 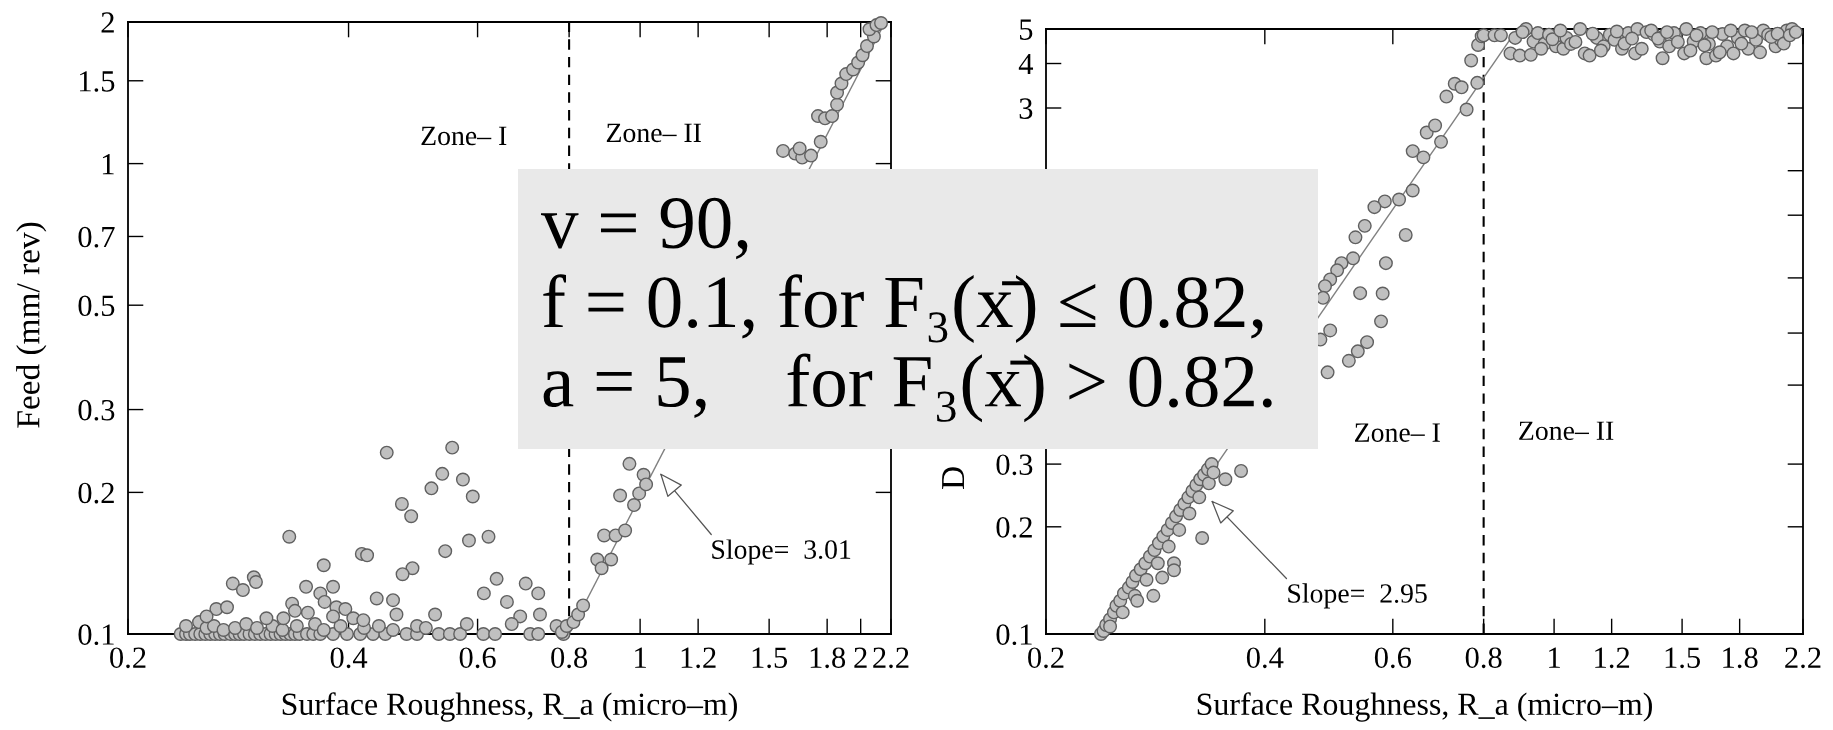 I want to click on y-tick-label: 0.7, so click(x=96, y=237).